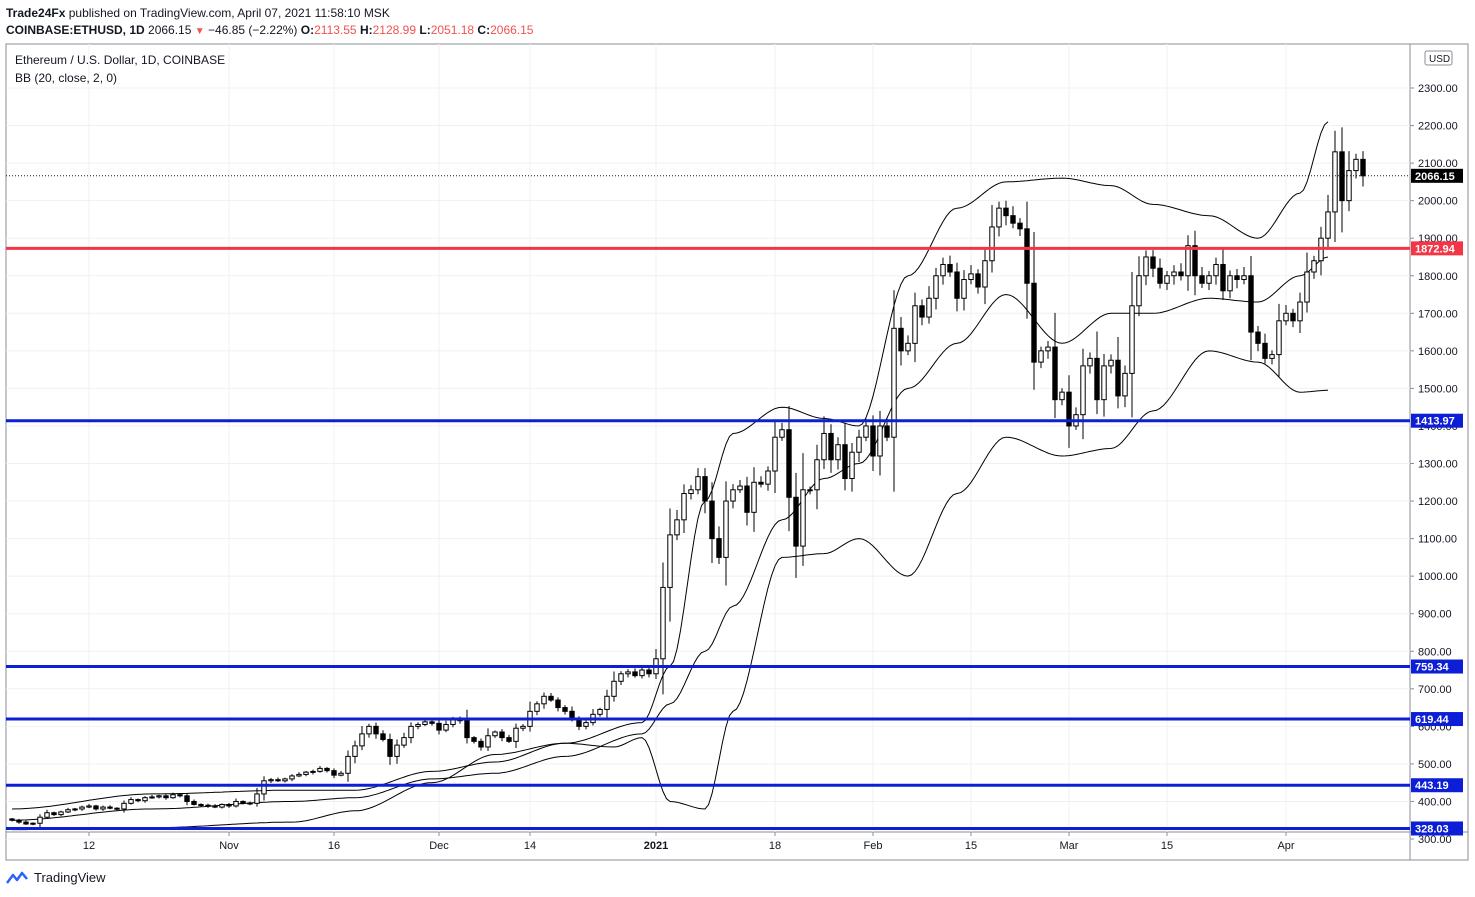 The width and height of the screenshot is (1475, 897). Describe the element at coordinates (17, 877) in the screenshot. I see `tradingview-logo-icon` at that location.